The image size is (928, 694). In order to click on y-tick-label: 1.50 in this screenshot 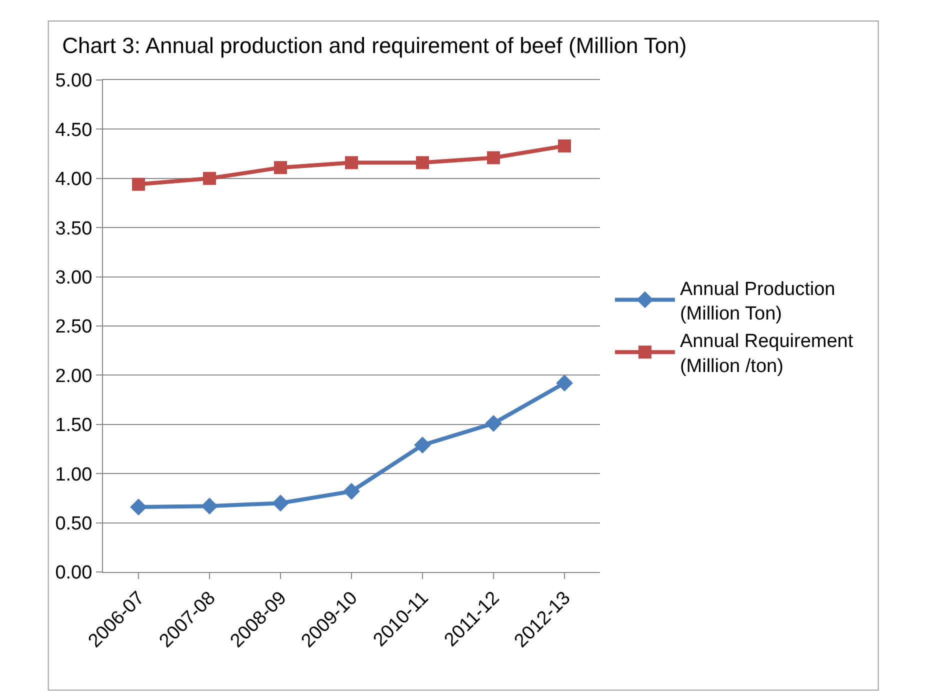, I will do `click(73, 425)`.